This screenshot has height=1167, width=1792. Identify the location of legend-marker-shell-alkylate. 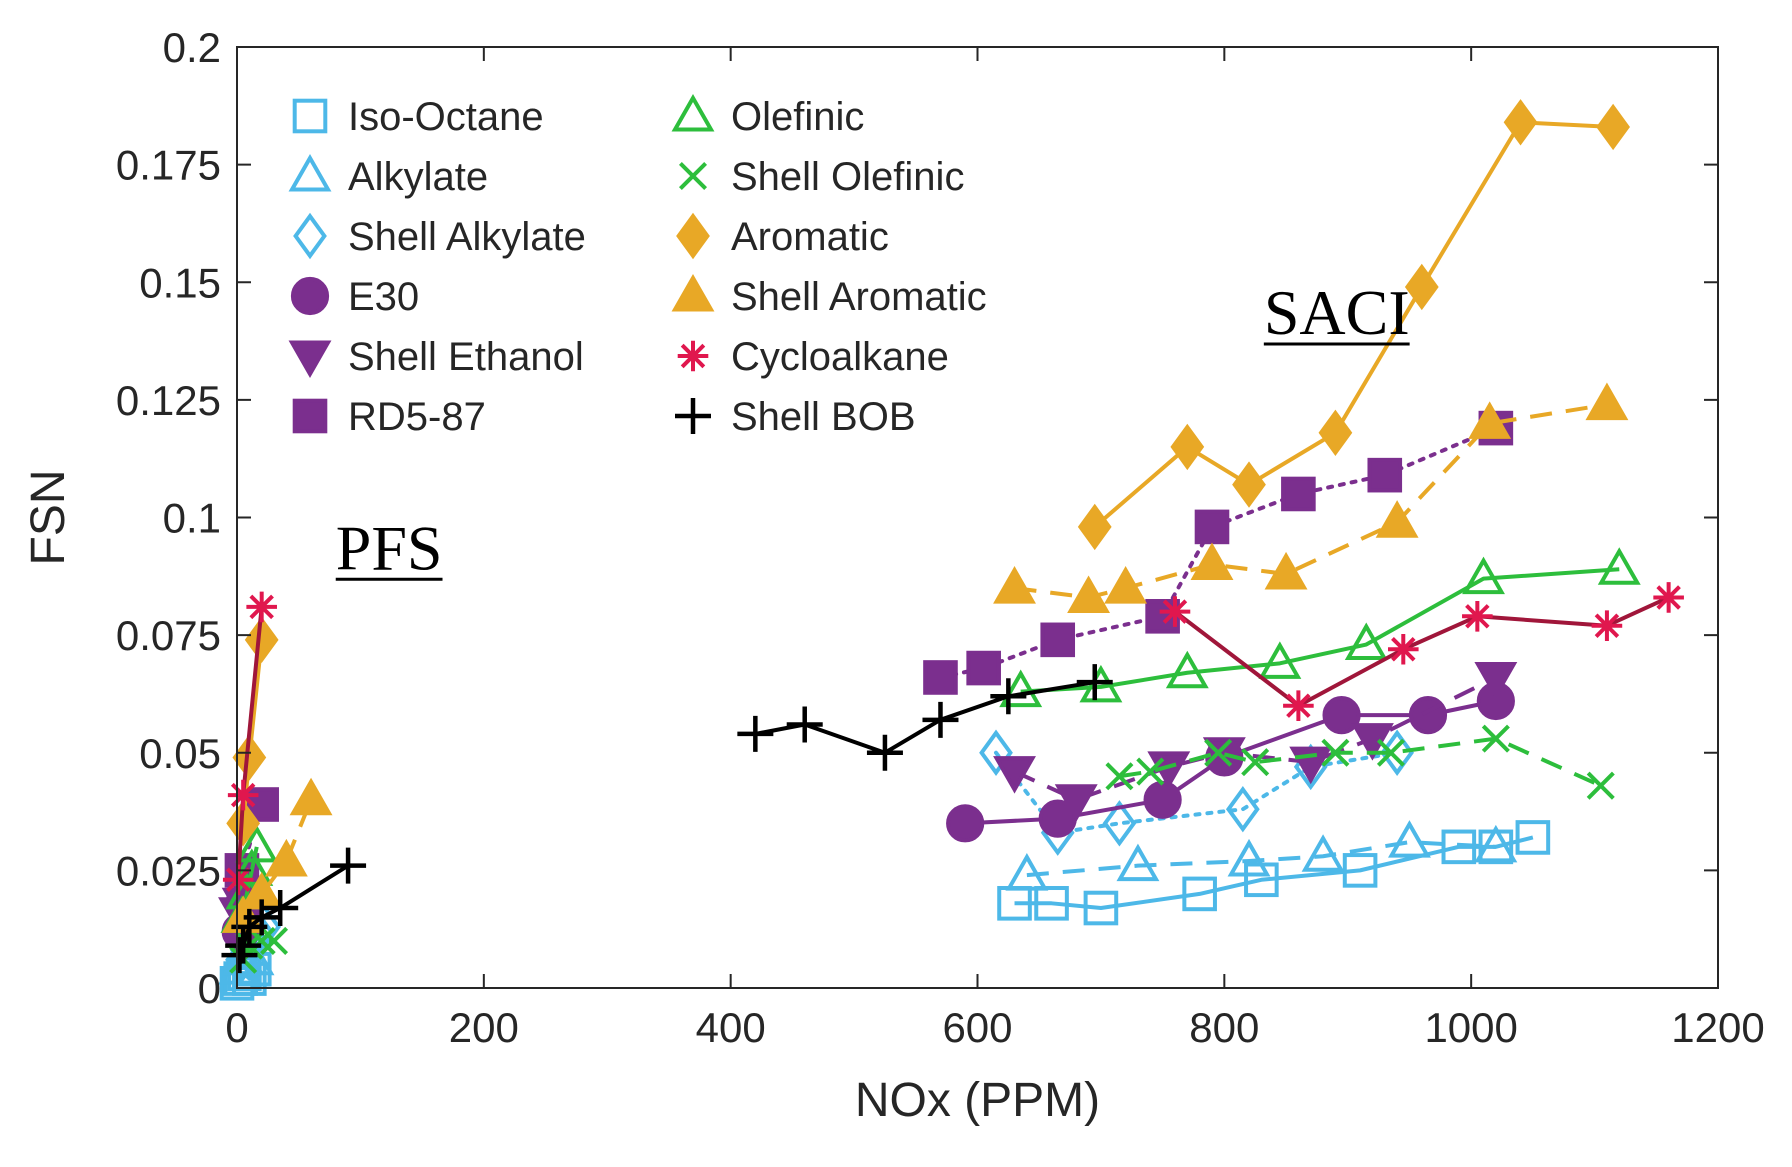
(310, 236).